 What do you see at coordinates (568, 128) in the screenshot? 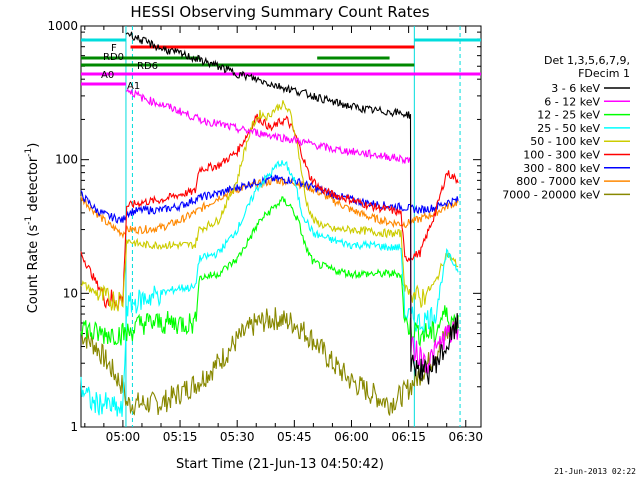
I see `legend-entry-label: 25 - 50 keV` at bounding box center [568, 128].